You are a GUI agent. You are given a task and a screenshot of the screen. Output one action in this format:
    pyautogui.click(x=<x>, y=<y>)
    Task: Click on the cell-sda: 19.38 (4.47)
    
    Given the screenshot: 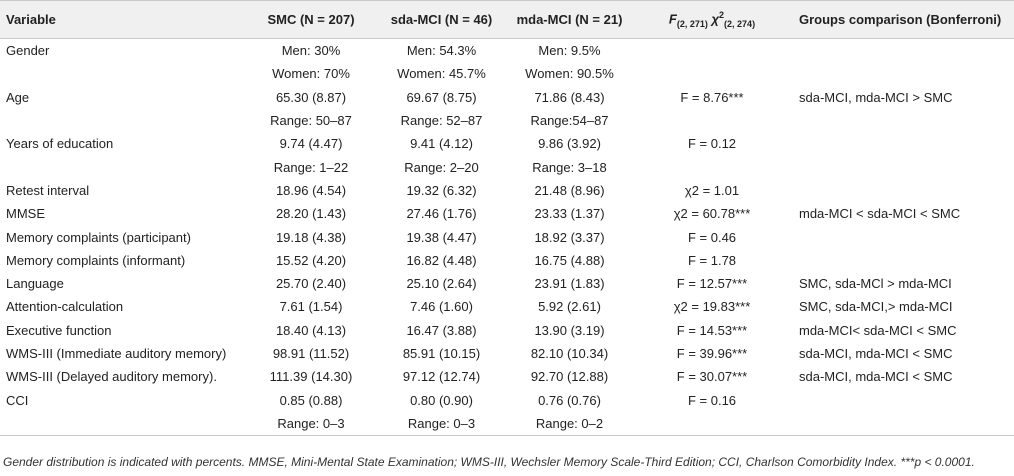 What is the action you would take?
    pyautogui.click(x=441, y=237)
    